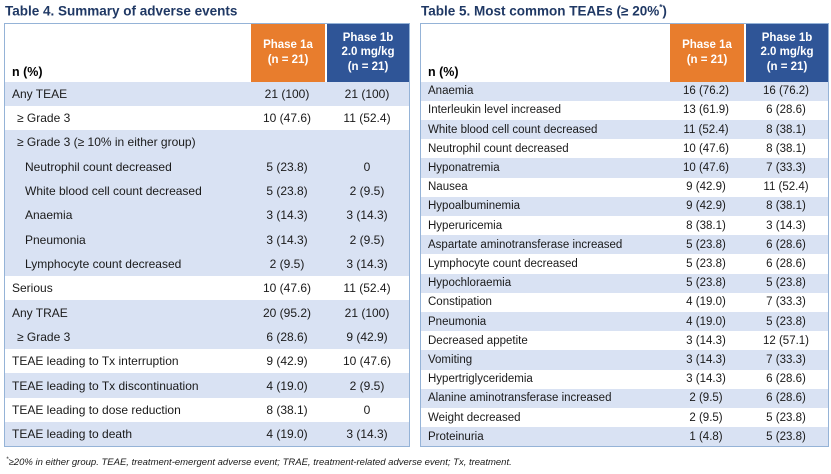 This screenshot has width=831, height=474. Describe the element at coordinates (121, 11) in the screenshot. I see `table4-title-text: Table 4. Summary of adverse events` at that location.